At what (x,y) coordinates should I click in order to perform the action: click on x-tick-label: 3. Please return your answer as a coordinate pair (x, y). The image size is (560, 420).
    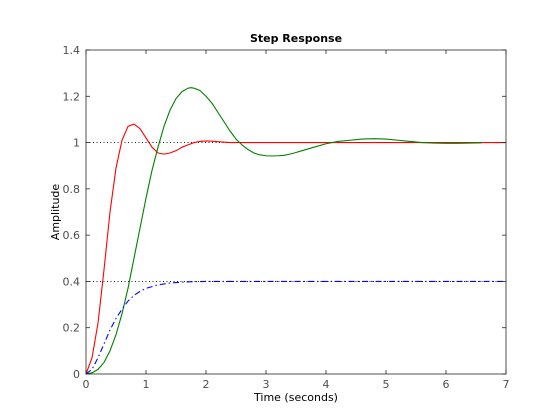
    Looking at the image, I should click on (266, 384).